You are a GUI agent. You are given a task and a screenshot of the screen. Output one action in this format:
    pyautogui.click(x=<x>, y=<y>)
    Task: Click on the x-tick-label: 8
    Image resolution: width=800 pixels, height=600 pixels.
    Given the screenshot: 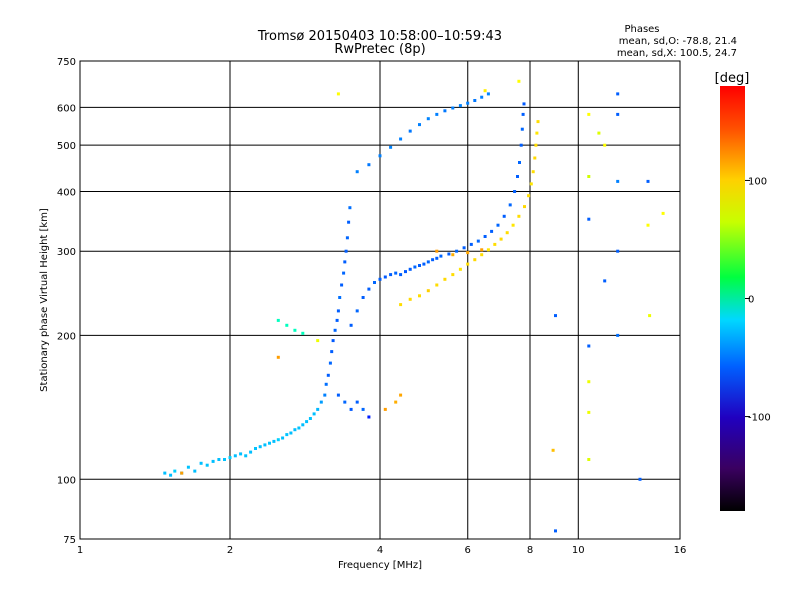 What is the action you would take?
    pyautogui.click(x=530, y=550)
    